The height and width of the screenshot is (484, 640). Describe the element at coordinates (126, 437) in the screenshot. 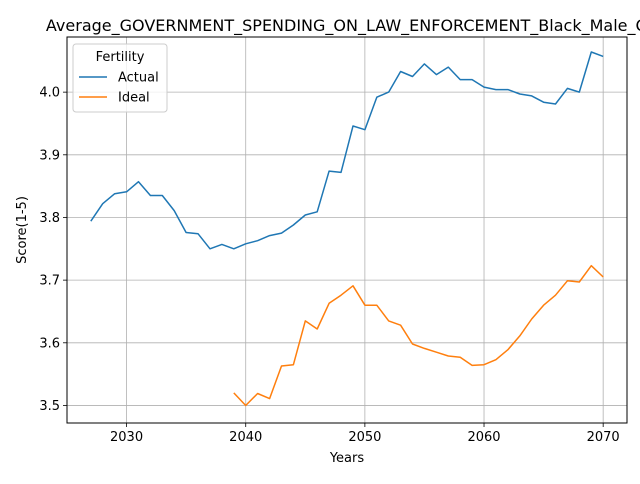

I see `x-tick-label: 2030` at that location.